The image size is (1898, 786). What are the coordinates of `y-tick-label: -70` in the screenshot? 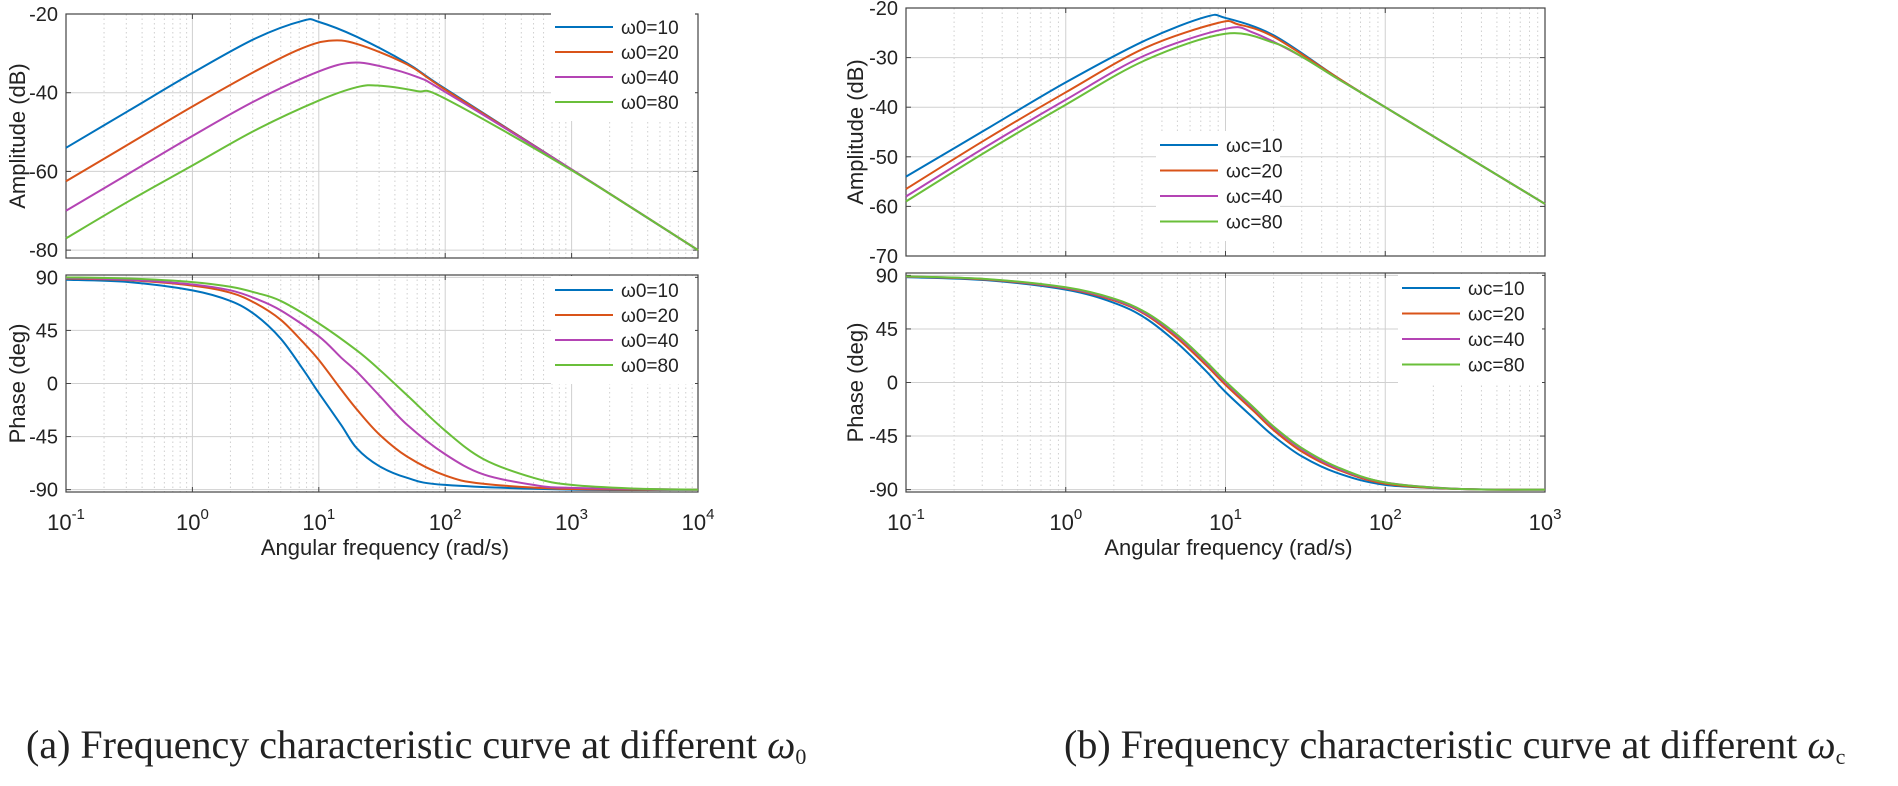 It's located at (883, 257).